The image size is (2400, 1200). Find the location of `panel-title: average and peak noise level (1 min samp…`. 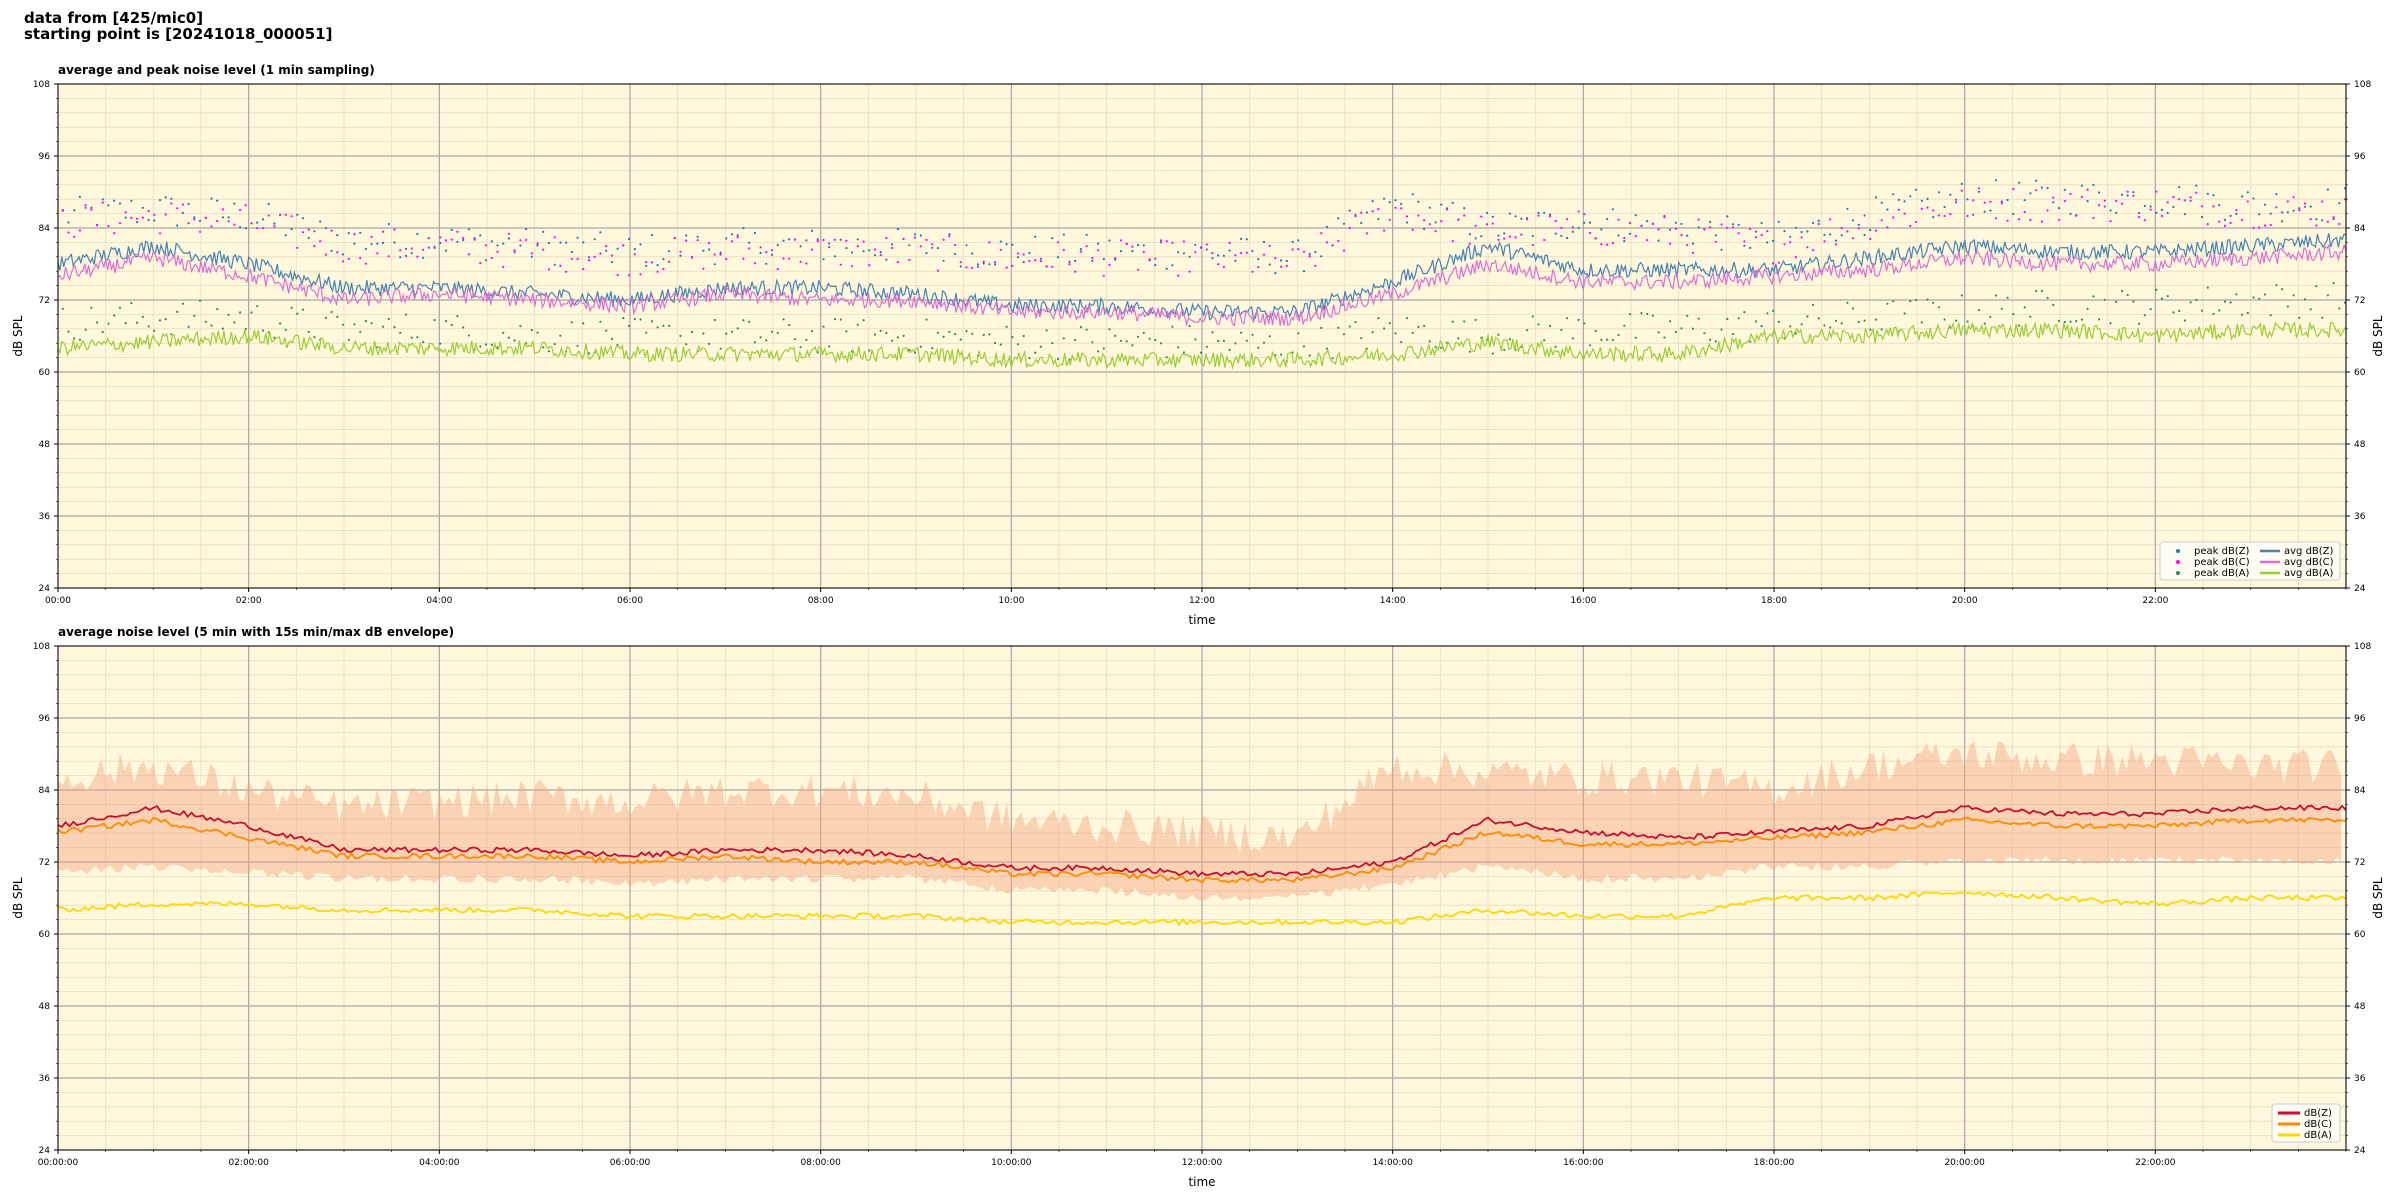

panel-title: average and peak noise level (1 min samp… is located at coordinates (216, 70).